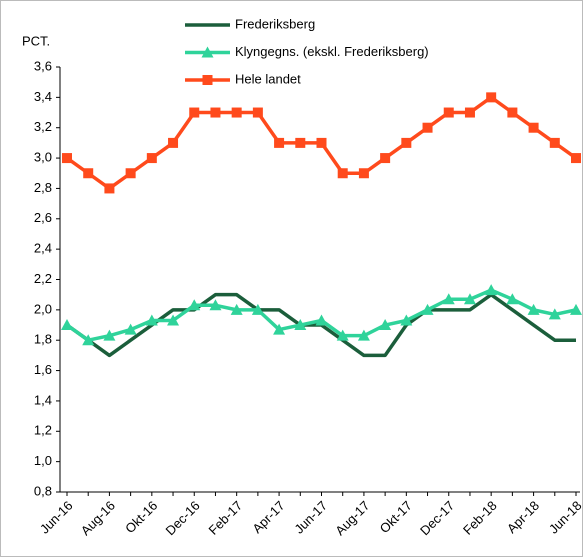 This screenshot has width=583, height=557. What do you see at coordinates (43, 126) in the screenshot?
I see `y-tick-label: 3,2` at bounding box center [43, 126].